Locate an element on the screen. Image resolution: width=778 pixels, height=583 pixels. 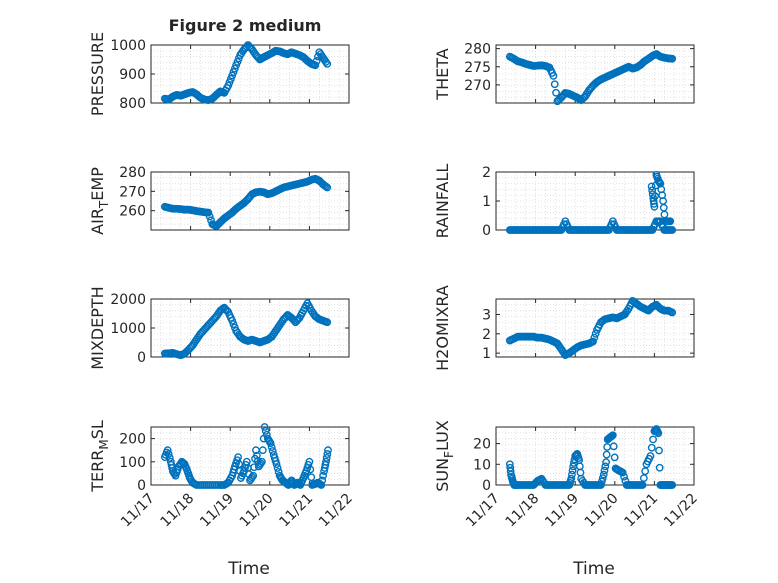
y-tick-label: 900 is located at coordinates (132, 75).